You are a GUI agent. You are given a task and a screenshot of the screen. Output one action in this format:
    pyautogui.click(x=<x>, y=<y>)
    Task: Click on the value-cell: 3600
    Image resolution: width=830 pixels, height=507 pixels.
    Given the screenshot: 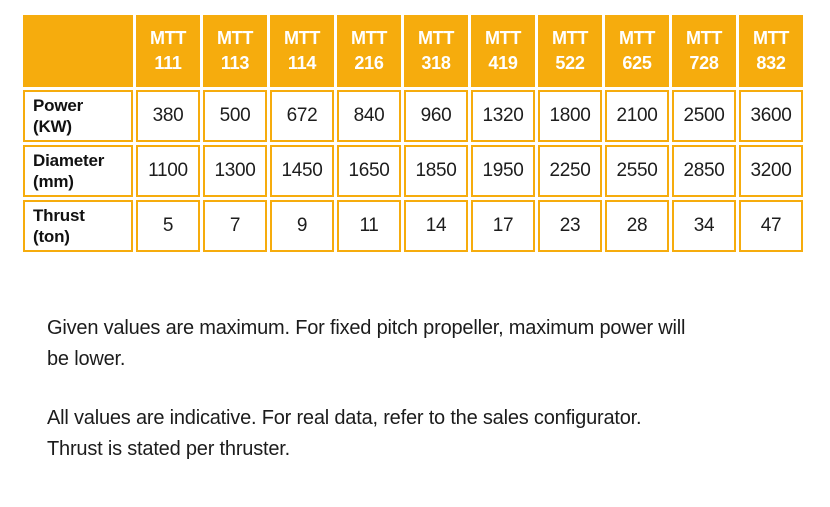 What is the action you would take?
    pyautogui.click(x=771, y=116)
    